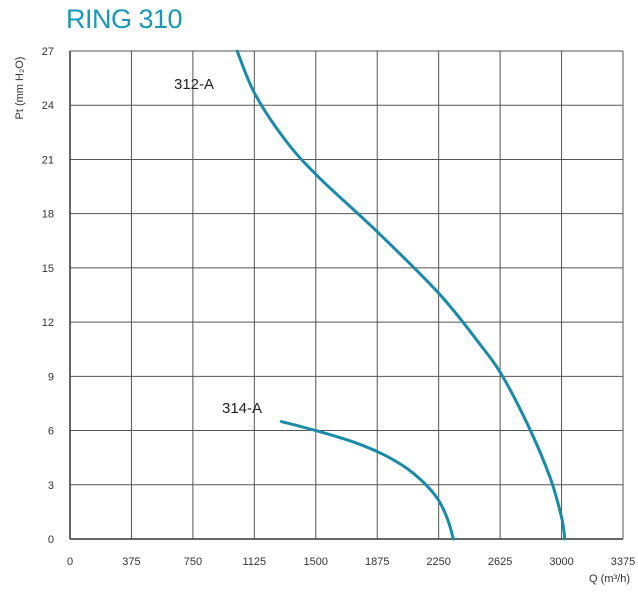 The height and width of the screenshot is (595, 638). I want to click on chart-title: RING 310, so click(124, 19).